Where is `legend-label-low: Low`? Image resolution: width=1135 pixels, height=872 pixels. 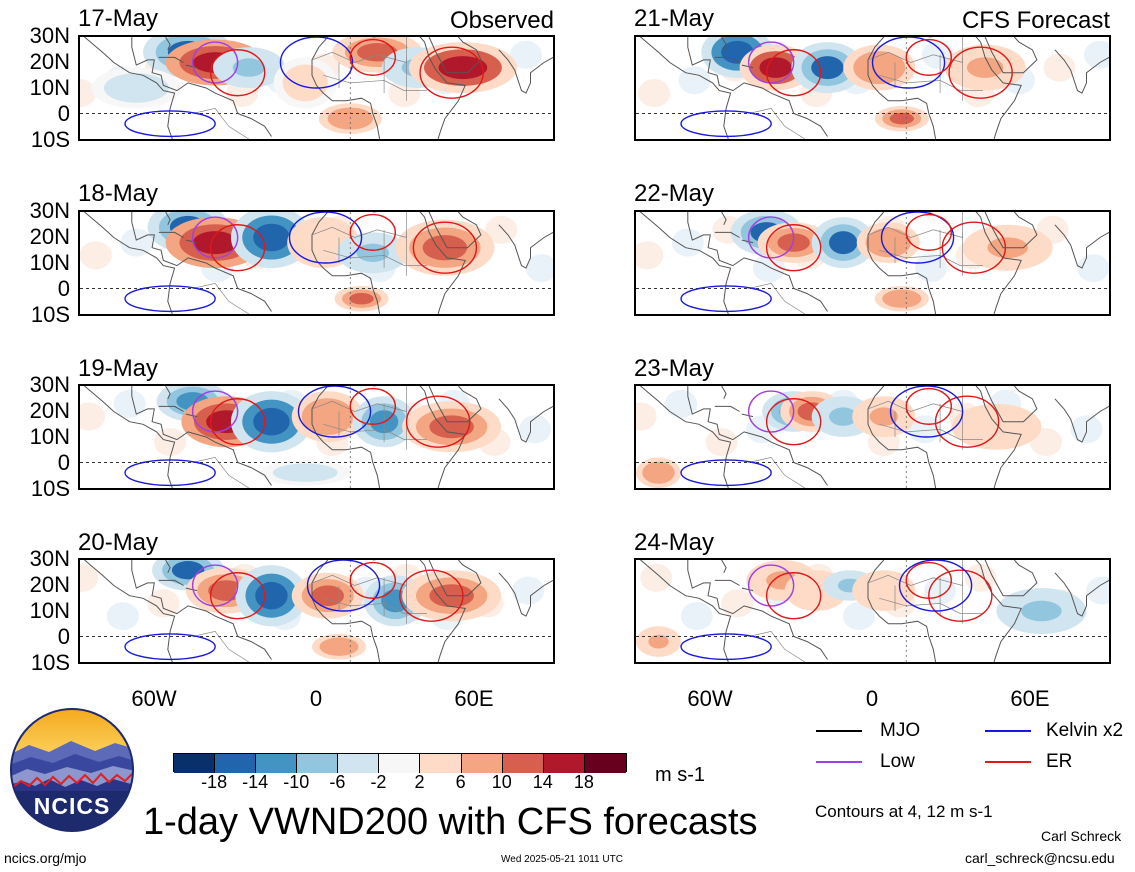
legend-label-low: Low is located at coordinates (897, 761).